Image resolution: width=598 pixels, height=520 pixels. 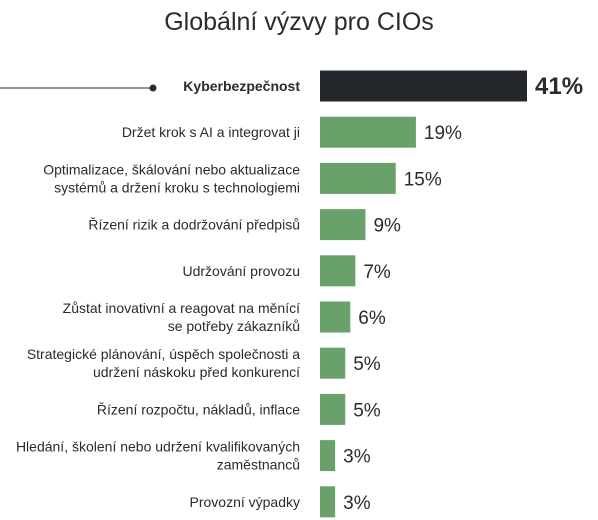 What do you see at coordinates (299, 22) in the screenshot?
I see `chart-title: Globální výzvy pro CIOs` at bounding box center [299, 22].